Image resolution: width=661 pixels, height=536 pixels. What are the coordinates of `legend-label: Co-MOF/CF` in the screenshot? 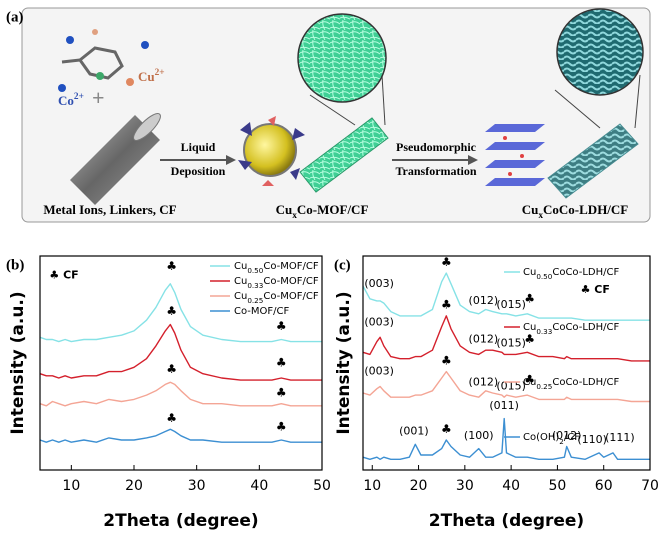 It's located at (261, 311).